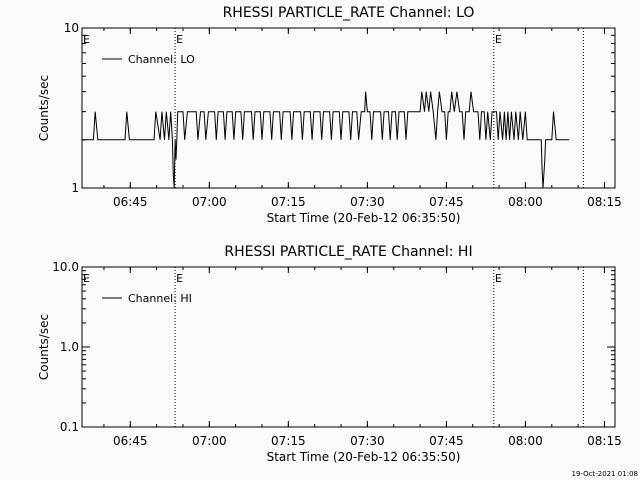  I want to click on y-axis-label-lo: Counts/sec, so click(44, 108).